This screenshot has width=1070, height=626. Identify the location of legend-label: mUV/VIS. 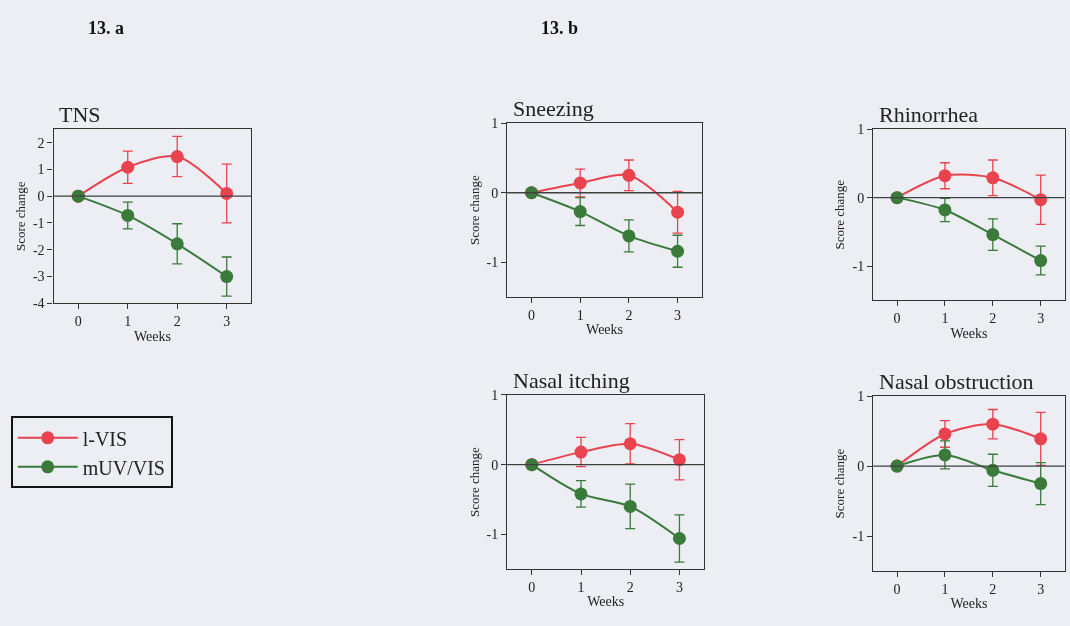
(123, 467).